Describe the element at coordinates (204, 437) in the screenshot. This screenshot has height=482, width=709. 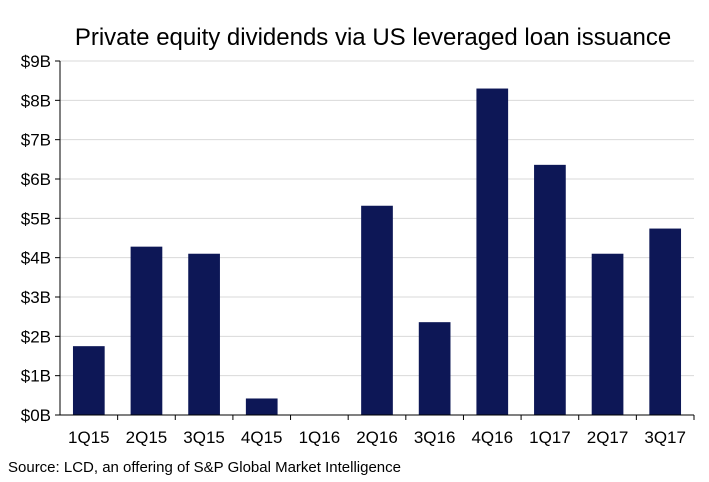
I see `x-tick-label: 3Q15` at that location.